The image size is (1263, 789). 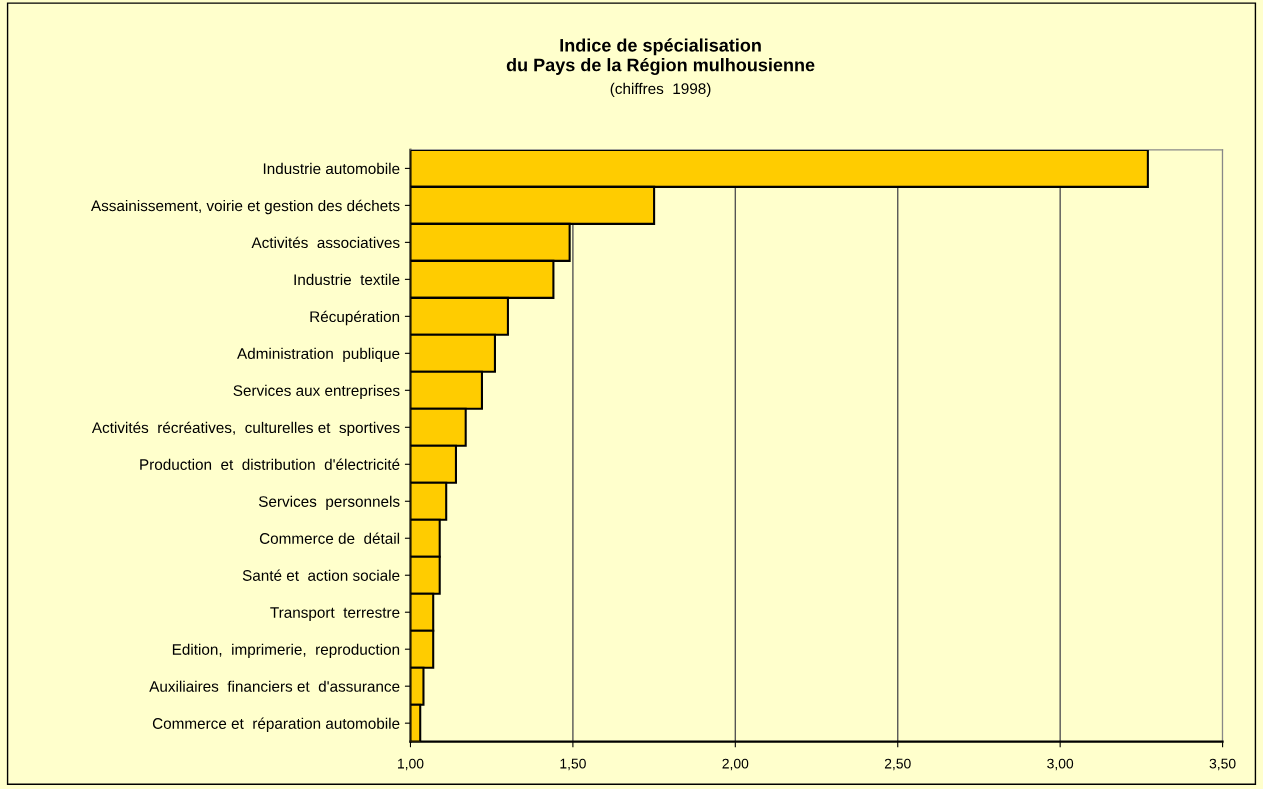 What do you see at coordinates (286, 650) in the screenshot?
I see `y-tick-label: Edition, imprimerie, reproduction` at bounding box center [286, 650].